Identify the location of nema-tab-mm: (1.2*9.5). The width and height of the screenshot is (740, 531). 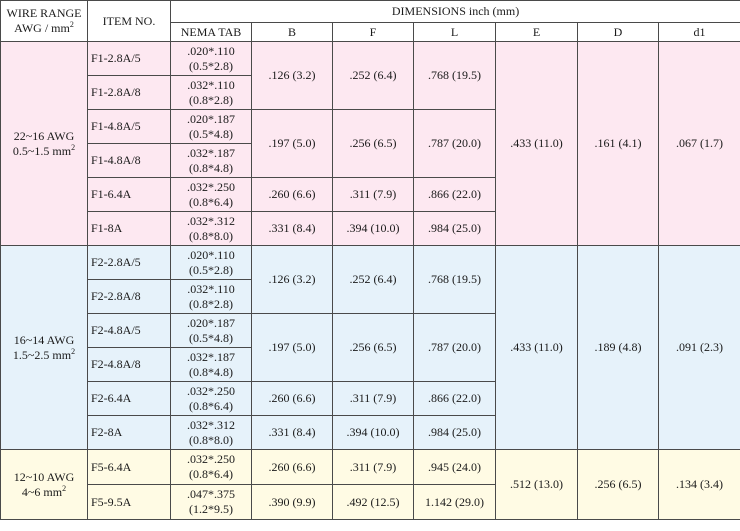
(211, 509).